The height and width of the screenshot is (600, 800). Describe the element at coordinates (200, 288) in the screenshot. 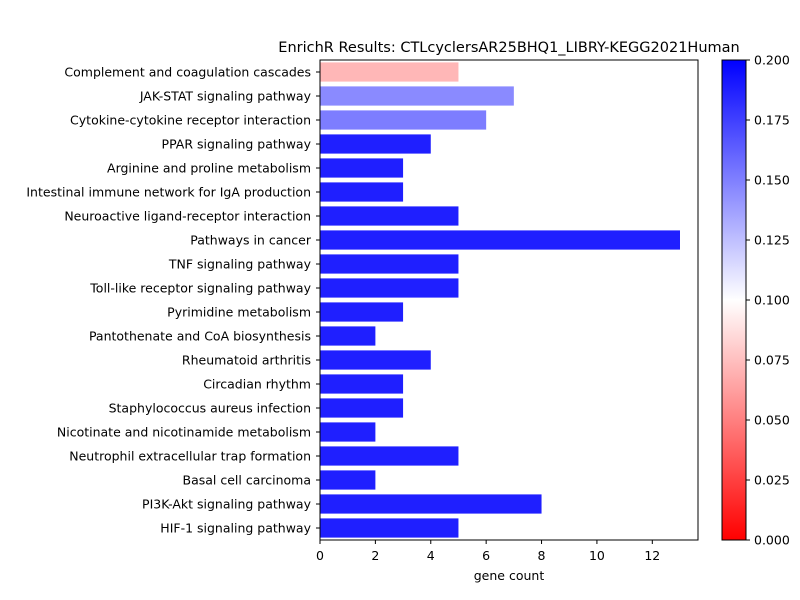

I see `category-label: Toll-like receptor signaling pathway` at that location.